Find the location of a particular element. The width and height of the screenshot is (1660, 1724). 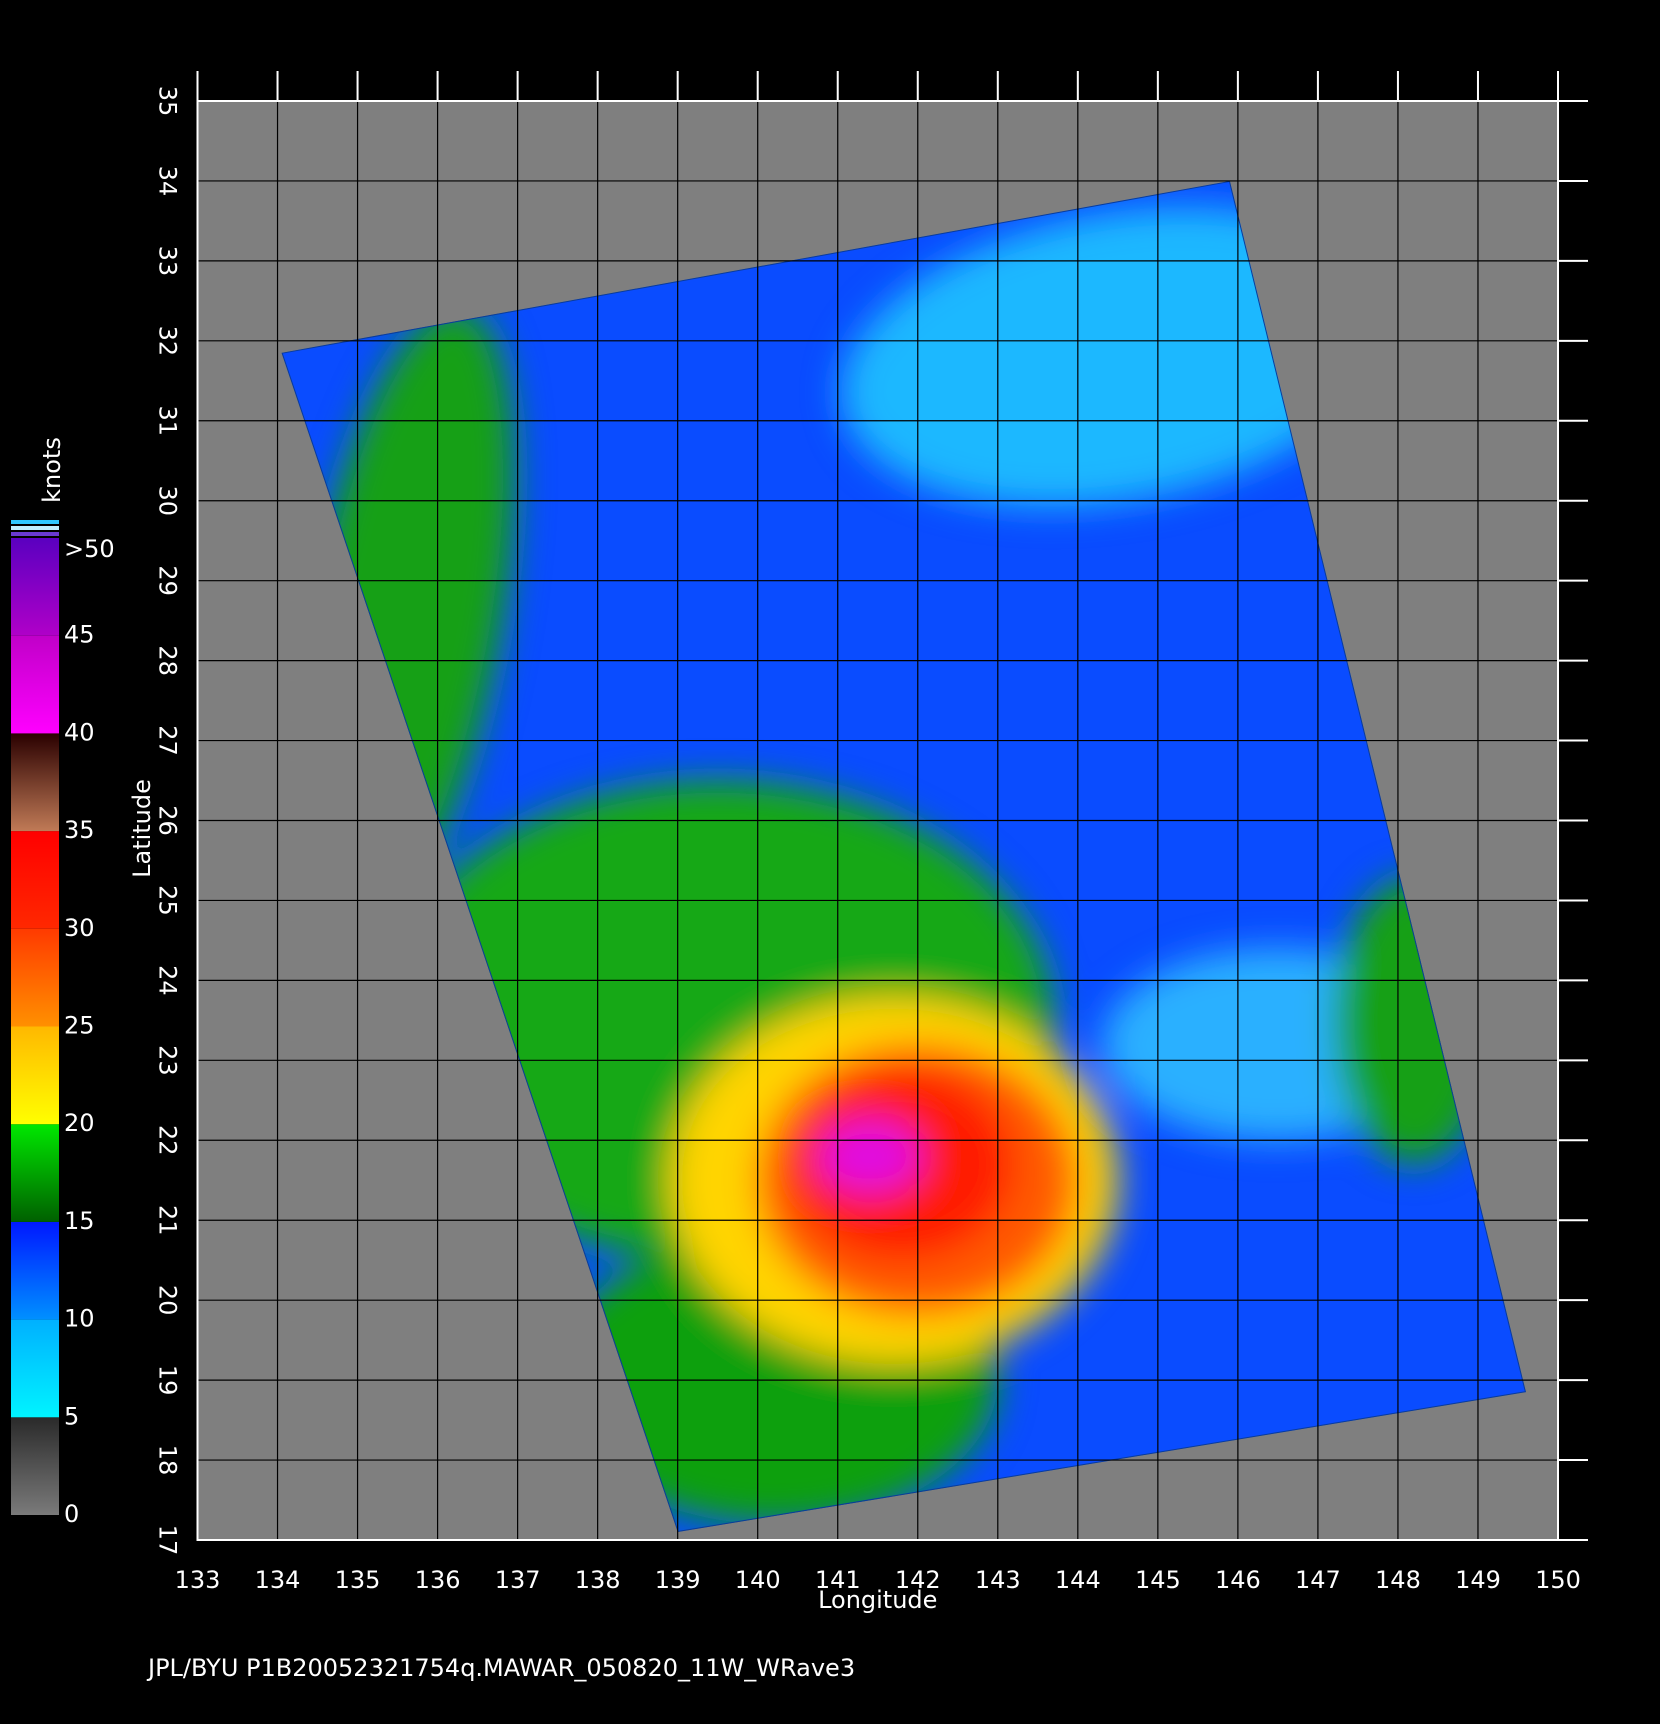

x-tick-label: 146 is located at coordinates (1238, 1580).